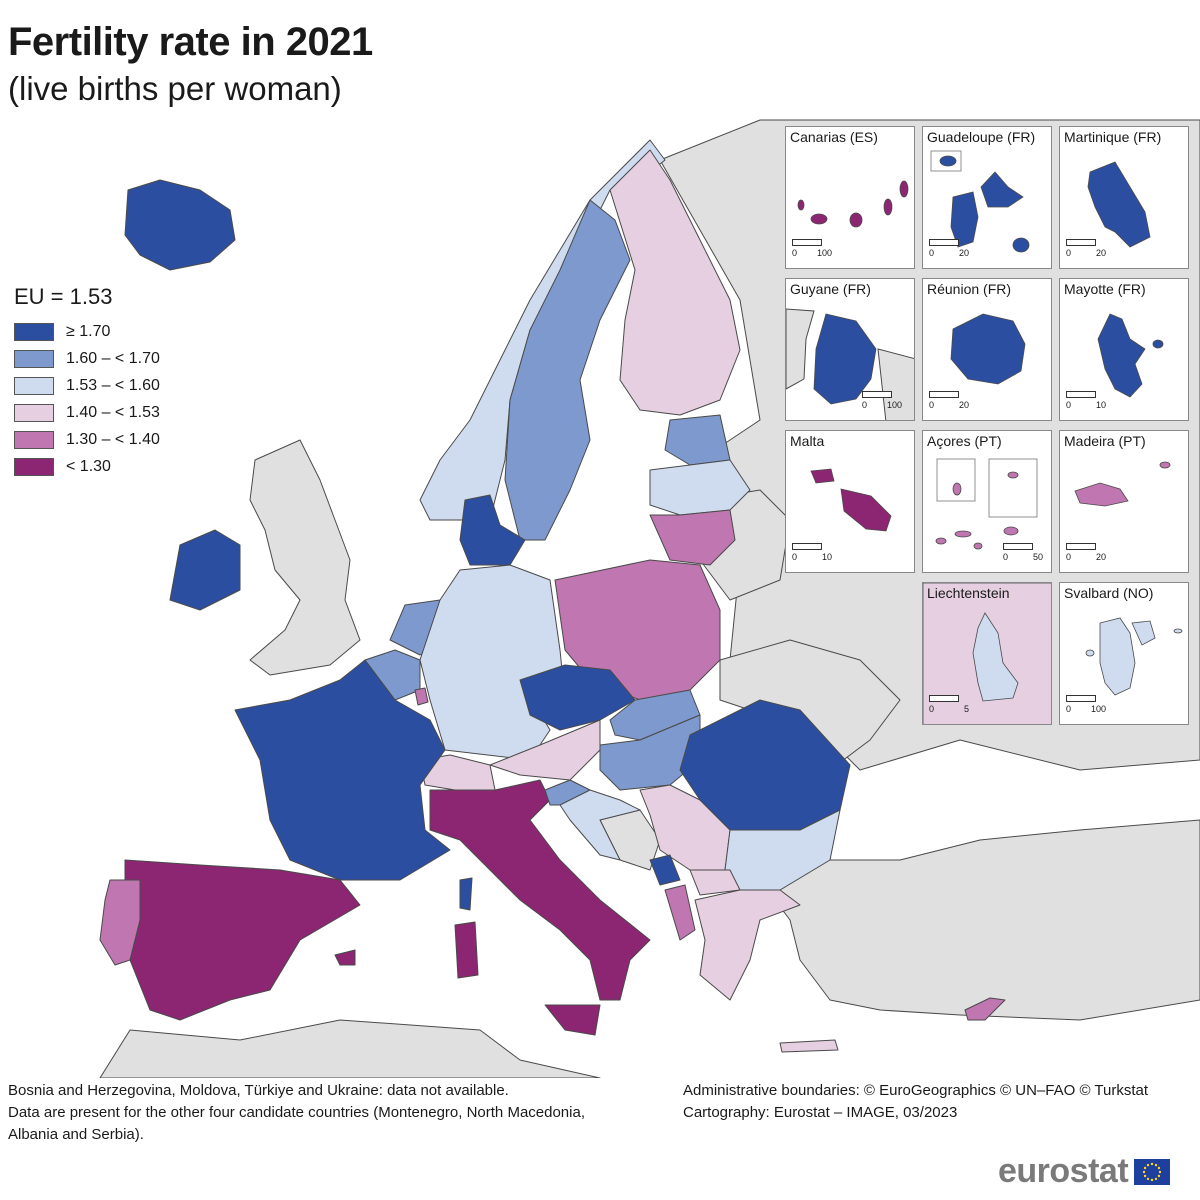 The width and height of the screenshot is (1200, 1200). What do you see at coordinates (692, 537) in the screenshot?
I see `region-lithuania` at bounding box center [692, 537].